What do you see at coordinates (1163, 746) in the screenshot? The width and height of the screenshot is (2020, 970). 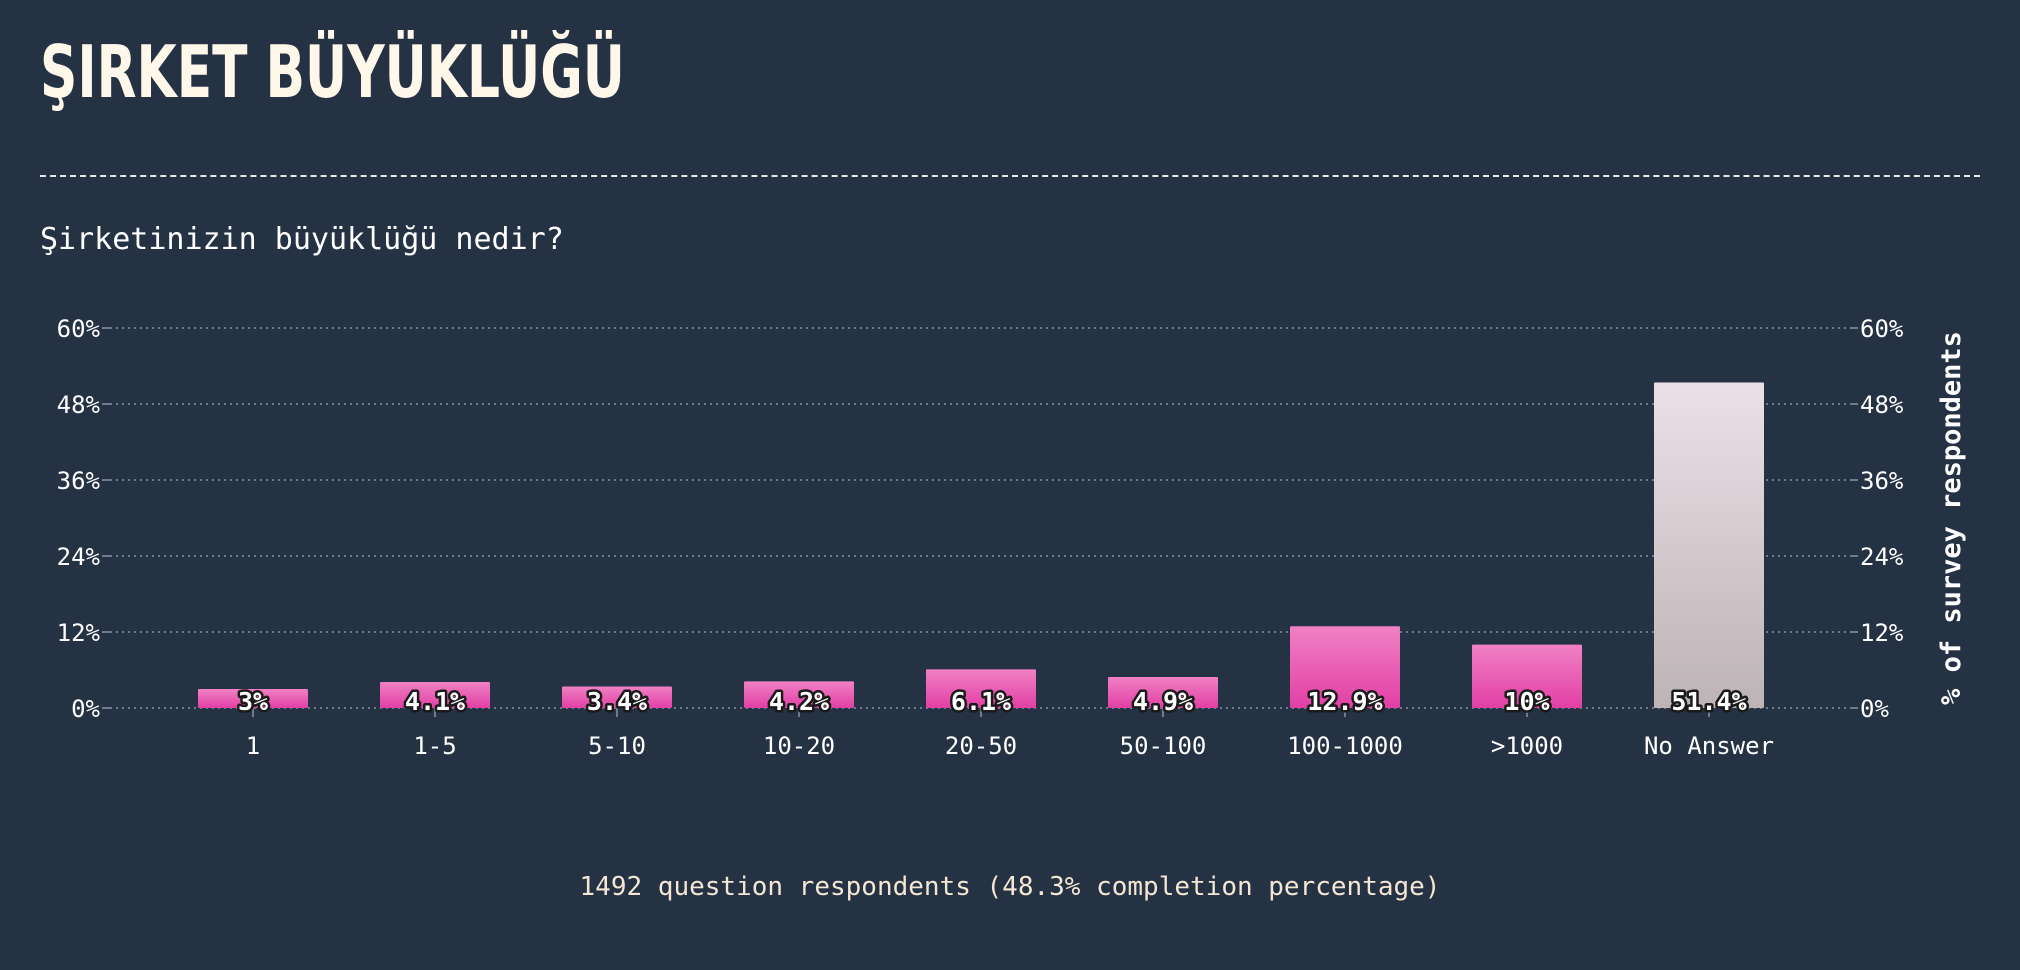 I see `x-tick-label: 50-100` at bounding box center [1163, 746].